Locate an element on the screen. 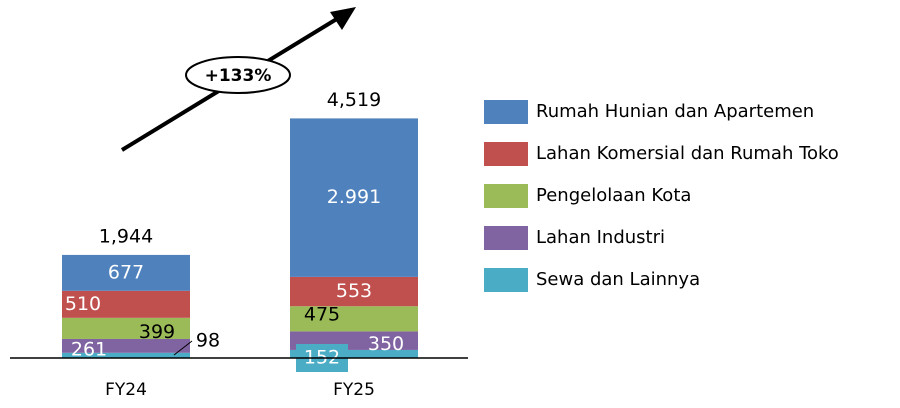  value-label: 475 is located at coordinates (322, 314).